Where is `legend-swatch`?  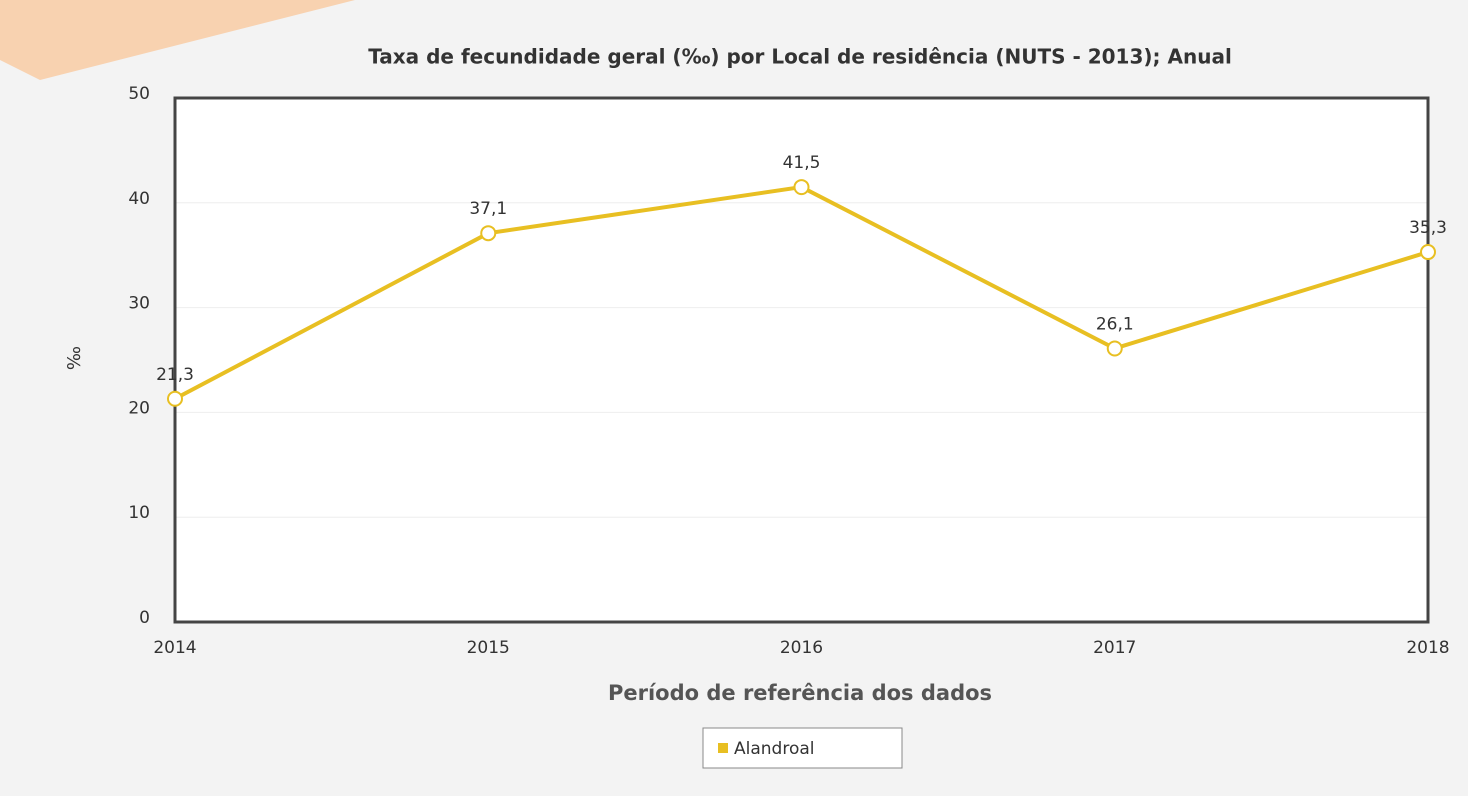
legend-swatch is located at coordinates (723, 748).